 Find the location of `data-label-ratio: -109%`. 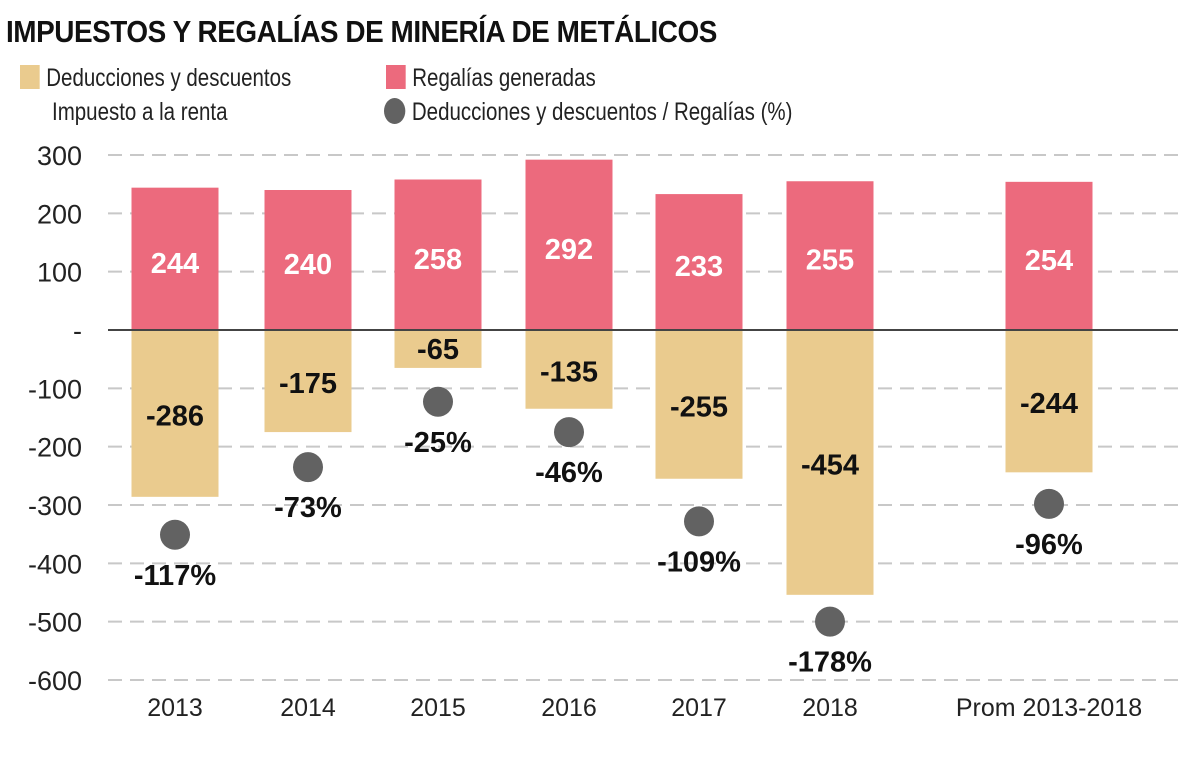

data-label-ratio: -109% is located at coordinates (699, 562).